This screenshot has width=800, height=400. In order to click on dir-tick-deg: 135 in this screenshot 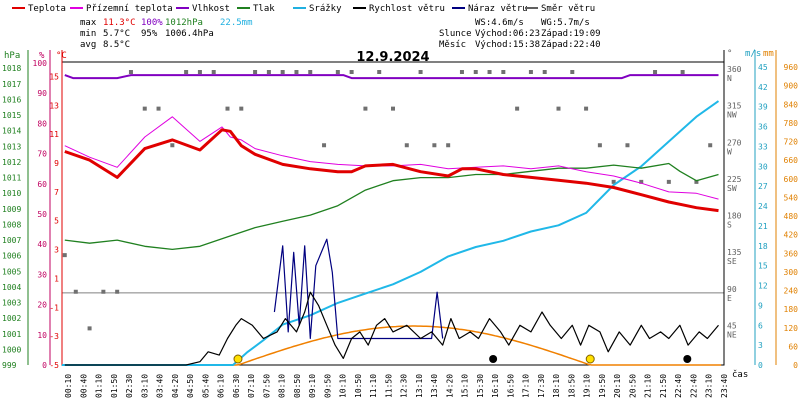, I will do `click(734, 252)`.